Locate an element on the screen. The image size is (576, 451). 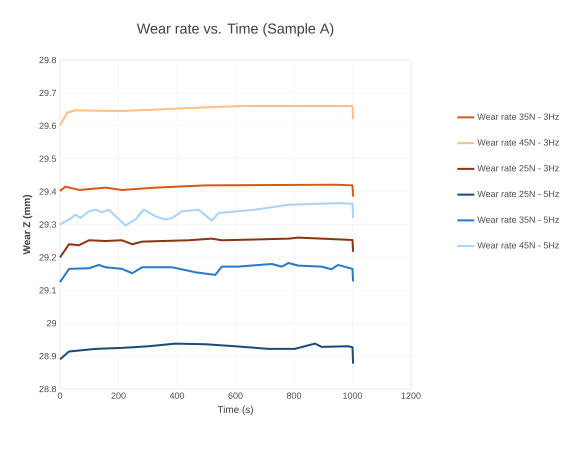
legend-label: Wear rate 45N - 5Hz is located at coordinates (518, 245).